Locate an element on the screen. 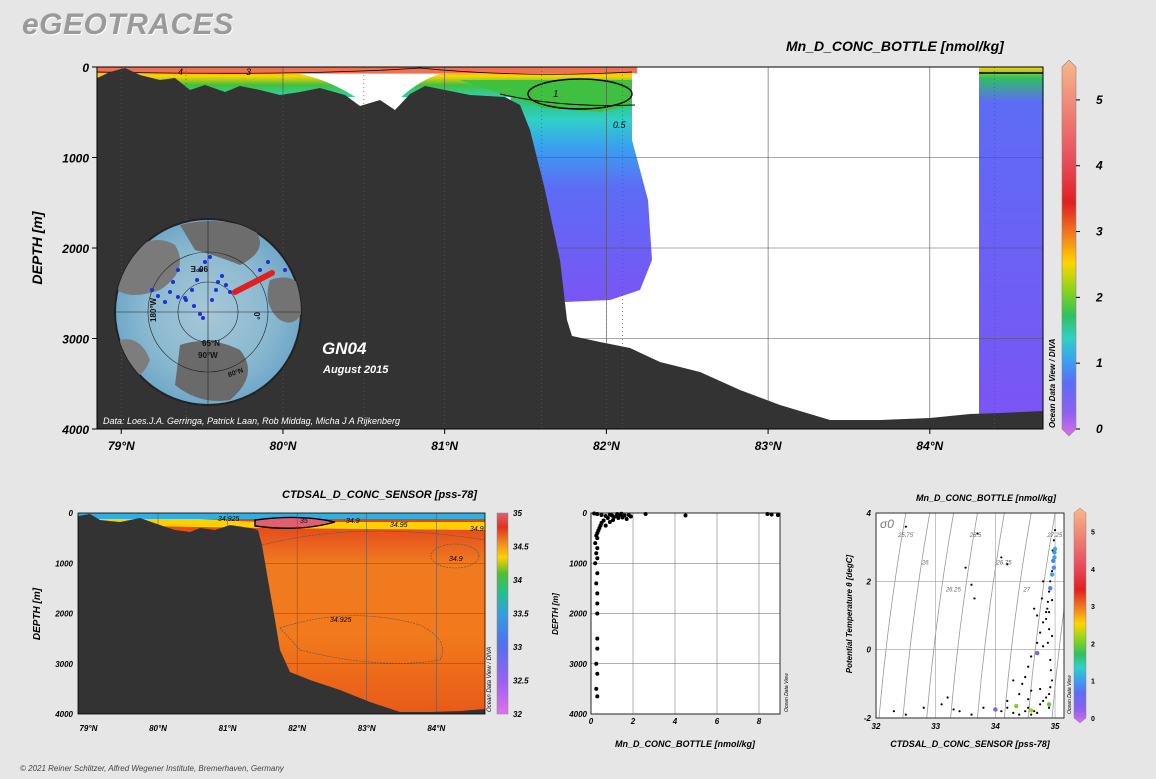  ts-x-axis-label: CTDSAL_D_CONC_SENSOR [pss-78] is located at coordinates (970, 744).